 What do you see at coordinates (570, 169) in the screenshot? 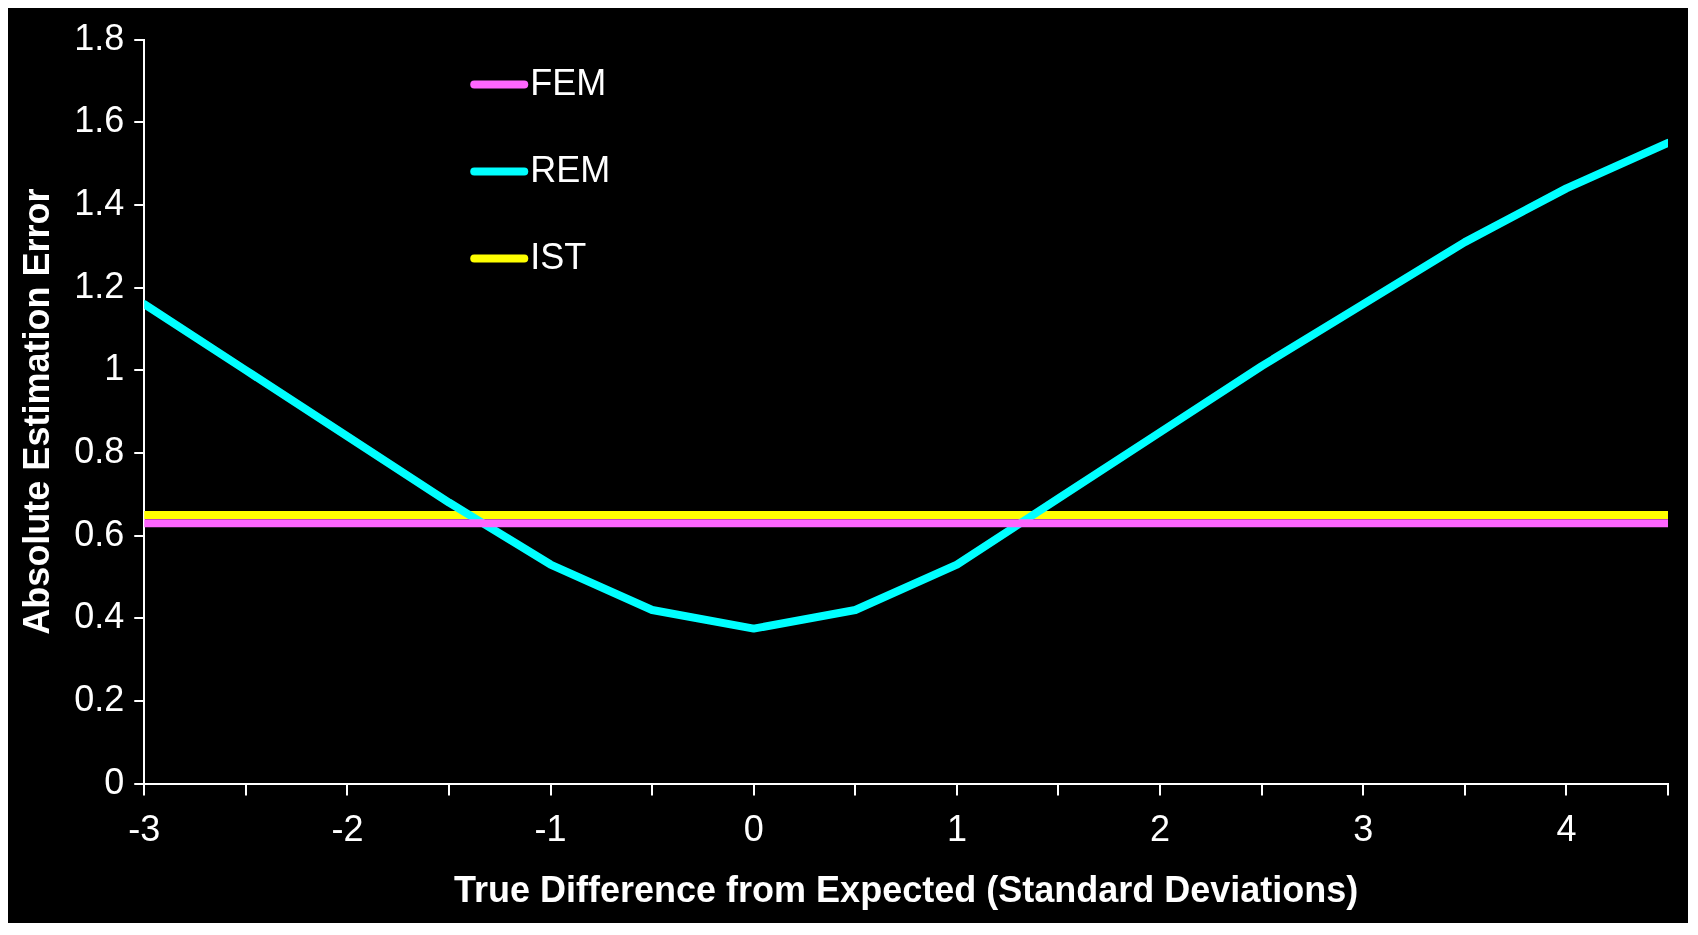
I see `legend-label: REM` at bounding box center [570, 169].